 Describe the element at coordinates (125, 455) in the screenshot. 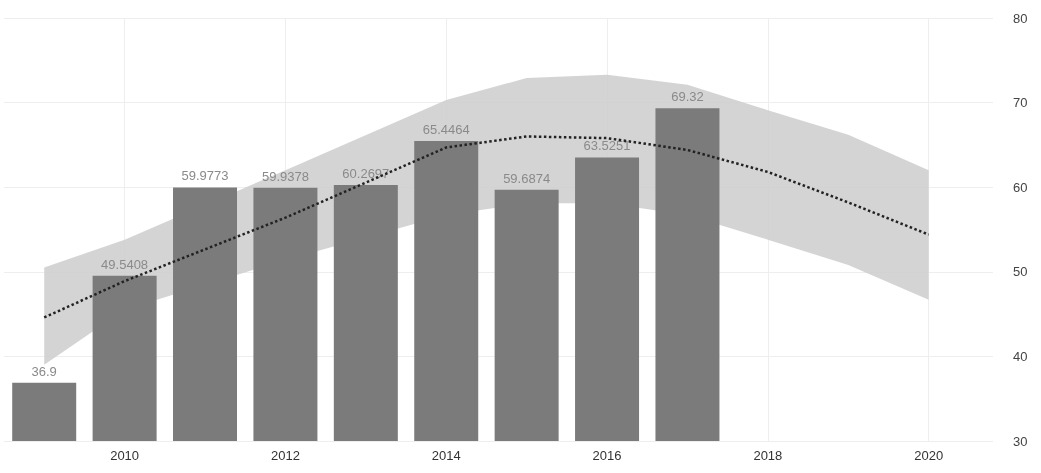

I see `x-tick-label: 2010` at that location.